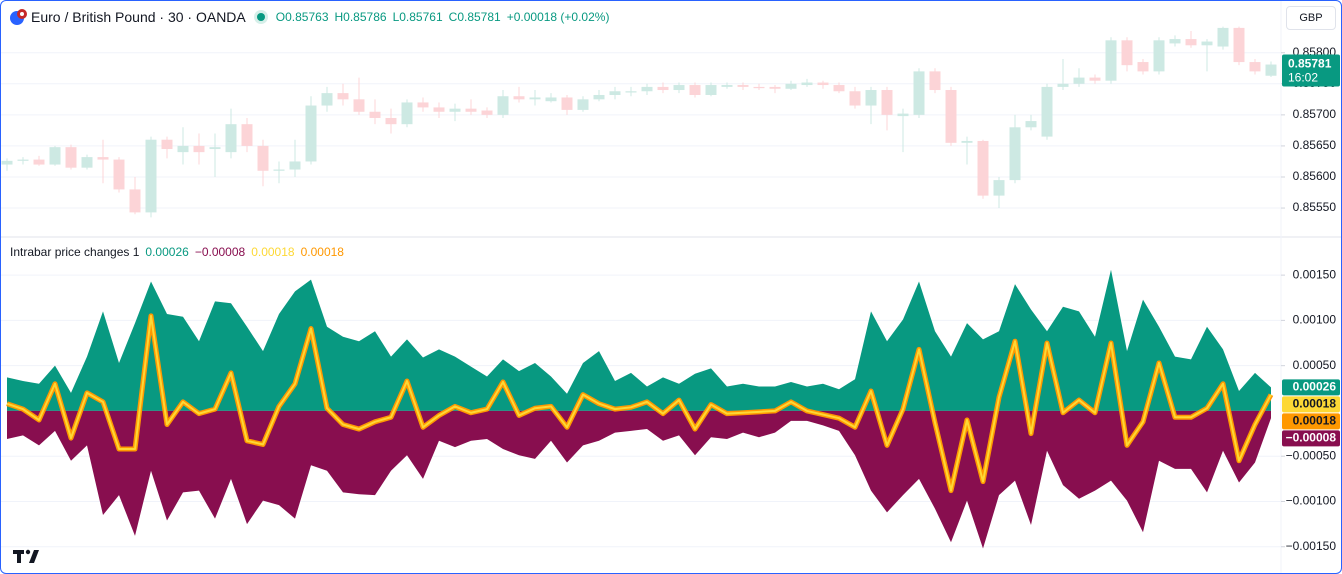 This screenshot has height=574, width=1342. What do you see at coordinates (421, 17) in the screenshot?
I see `ohlc-value: 0.85761` at bounding box center [421, 17].